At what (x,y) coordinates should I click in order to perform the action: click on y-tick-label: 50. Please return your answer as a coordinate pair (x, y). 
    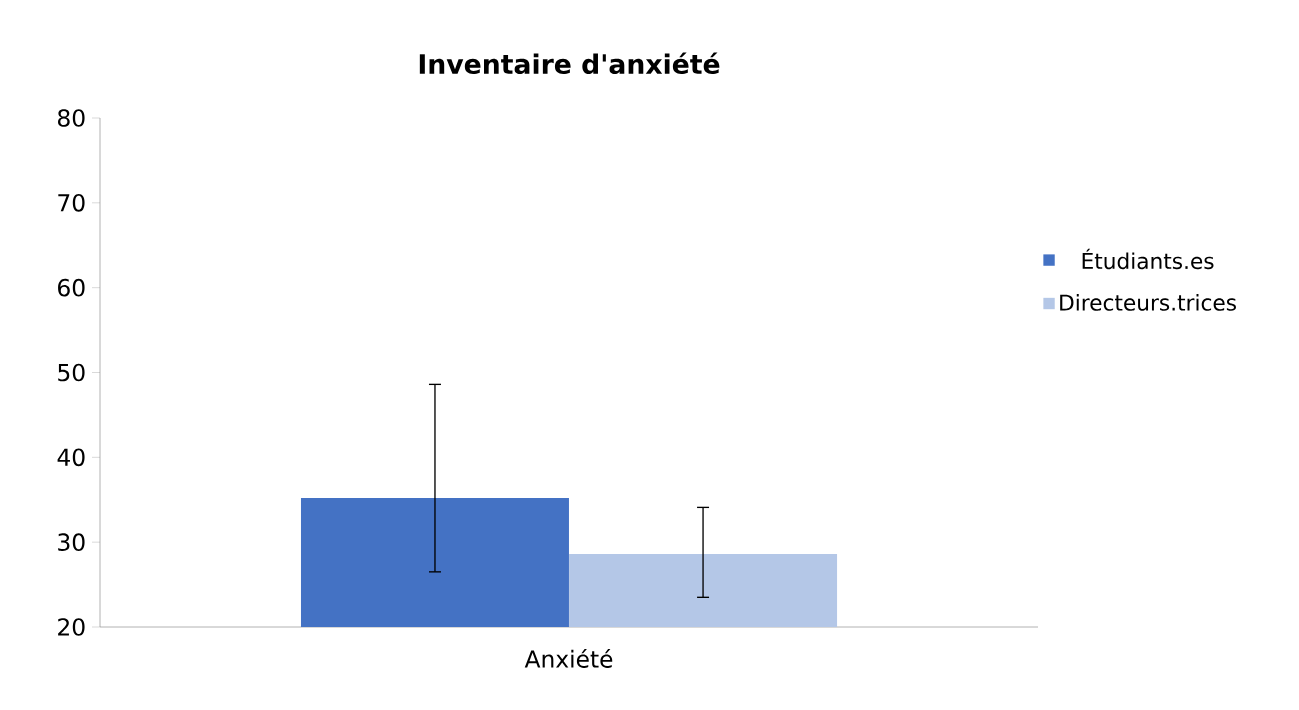
    Looking at the image, I should click on (71, 372).